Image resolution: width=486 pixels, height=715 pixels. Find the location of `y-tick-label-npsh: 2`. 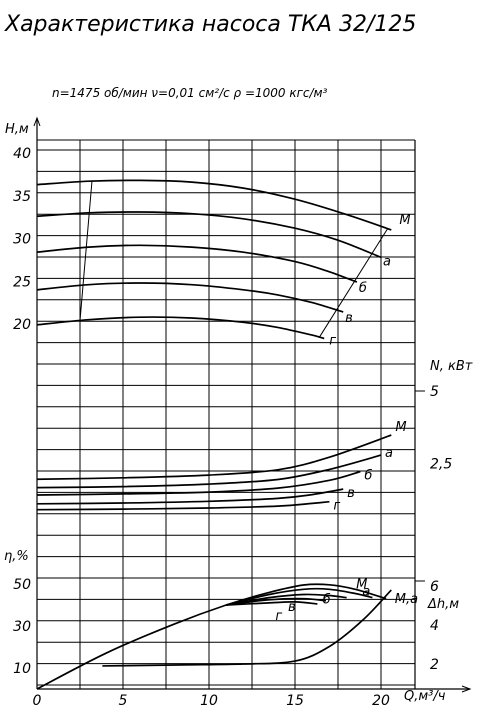

y-tick-label-npsh: 2 is located at coordinates (434, 665).